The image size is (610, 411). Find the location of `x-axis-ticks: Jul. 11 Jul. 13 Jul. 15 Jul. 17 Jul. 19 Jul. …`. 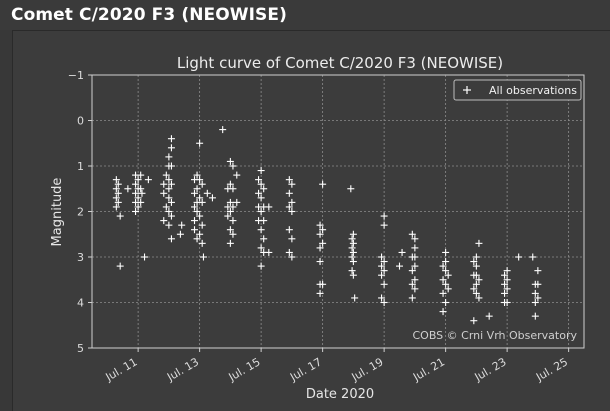

x-axis-ticks: Jul. 11 Jul. 13 Jul. 15 Jul. 17 Jul. 19 Jul. … is located at coordinates (336, 366).